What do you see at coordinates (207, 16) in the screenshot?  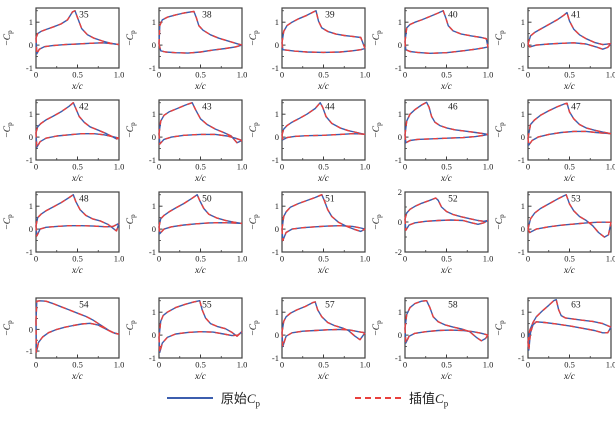 I see `subplot-number: 38` at bounding box center [207, 16].